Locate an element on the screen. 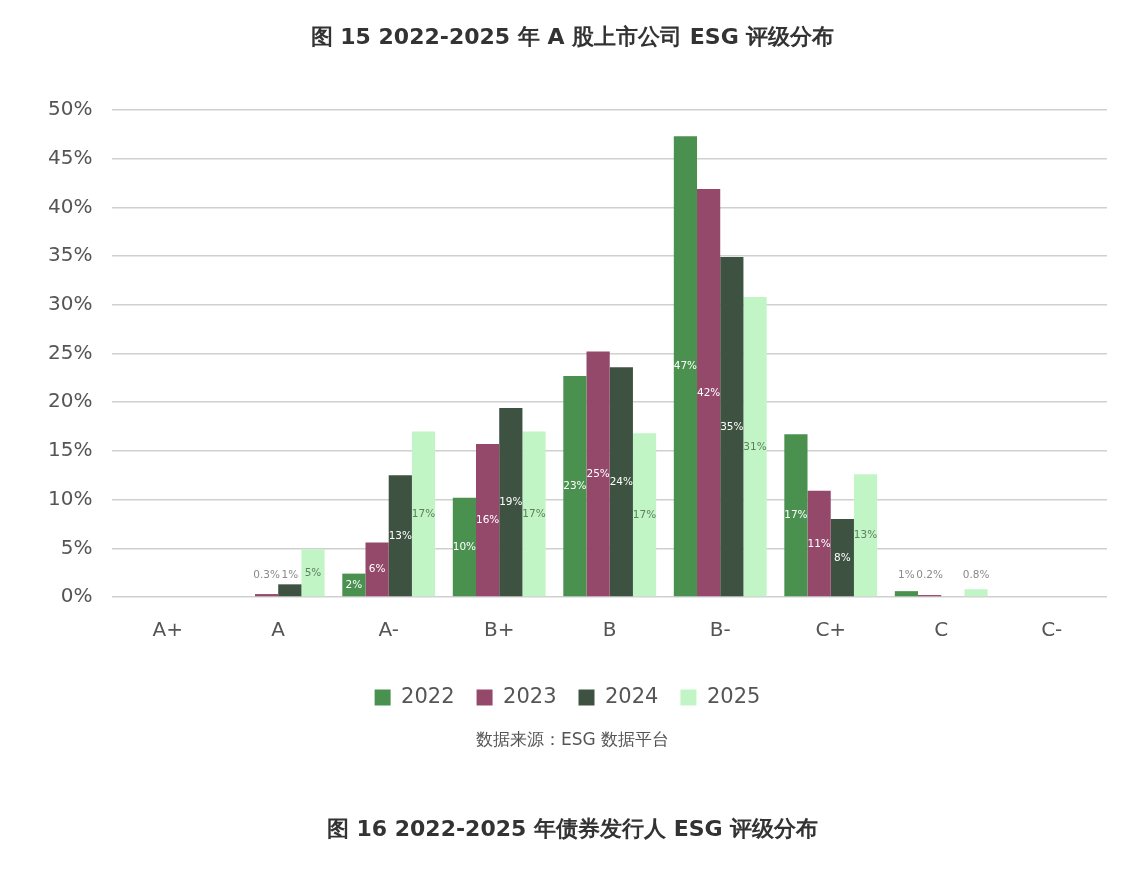 The height and width of the screenshot is (875, 1145). x-tick-label: A- is located at coordinates (388, 629).